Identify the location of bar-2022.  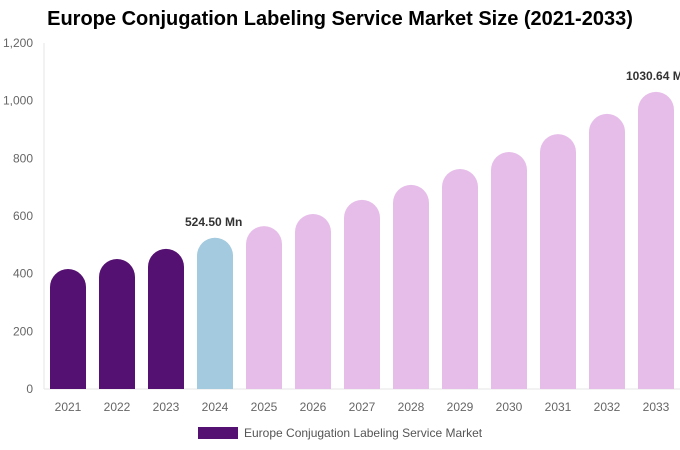
(117, 323).